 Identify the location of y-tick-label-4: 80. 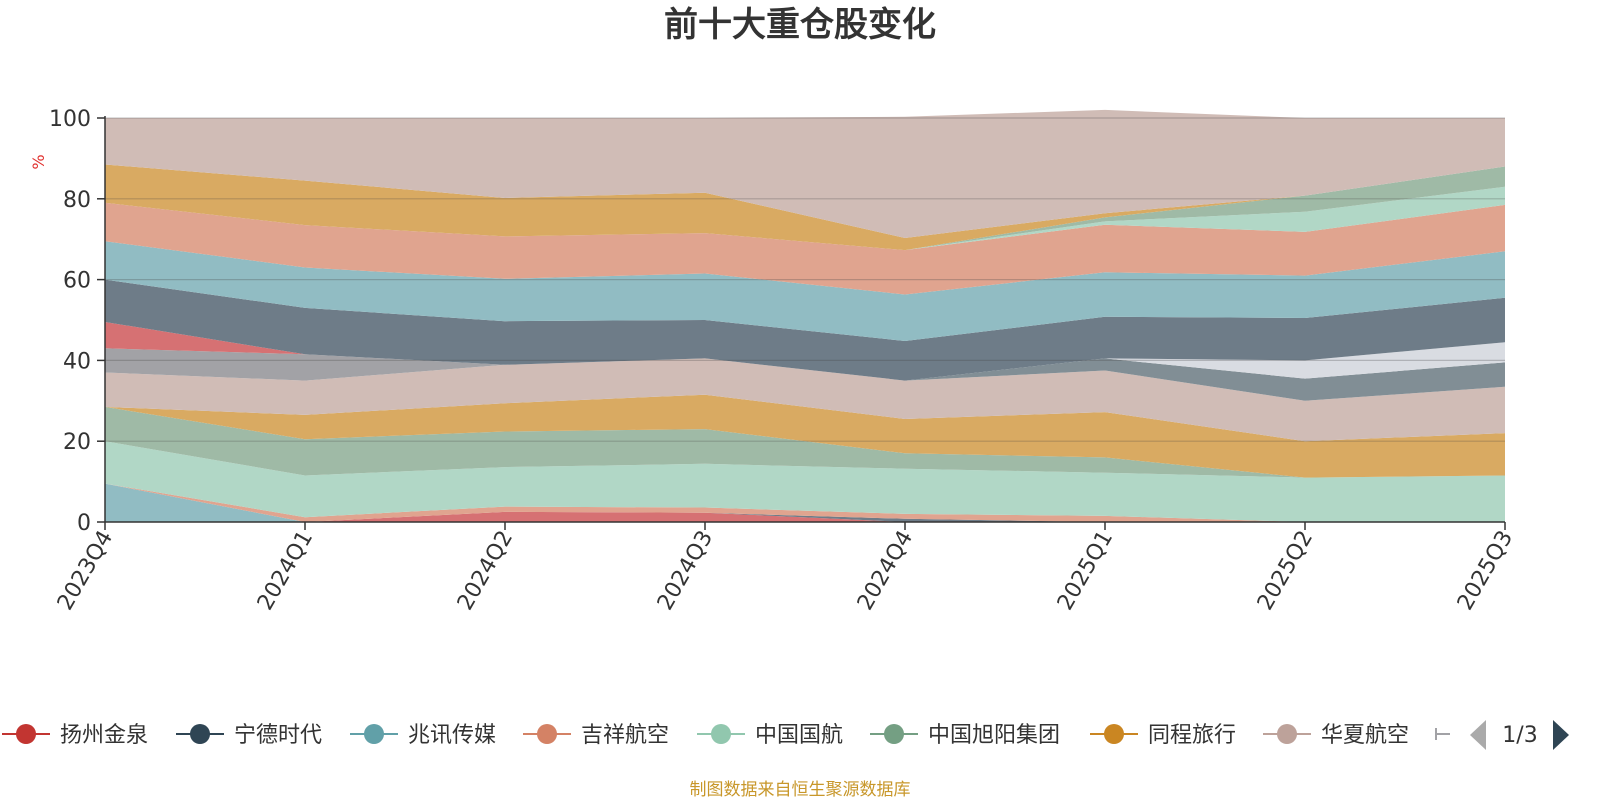
(77, 200).